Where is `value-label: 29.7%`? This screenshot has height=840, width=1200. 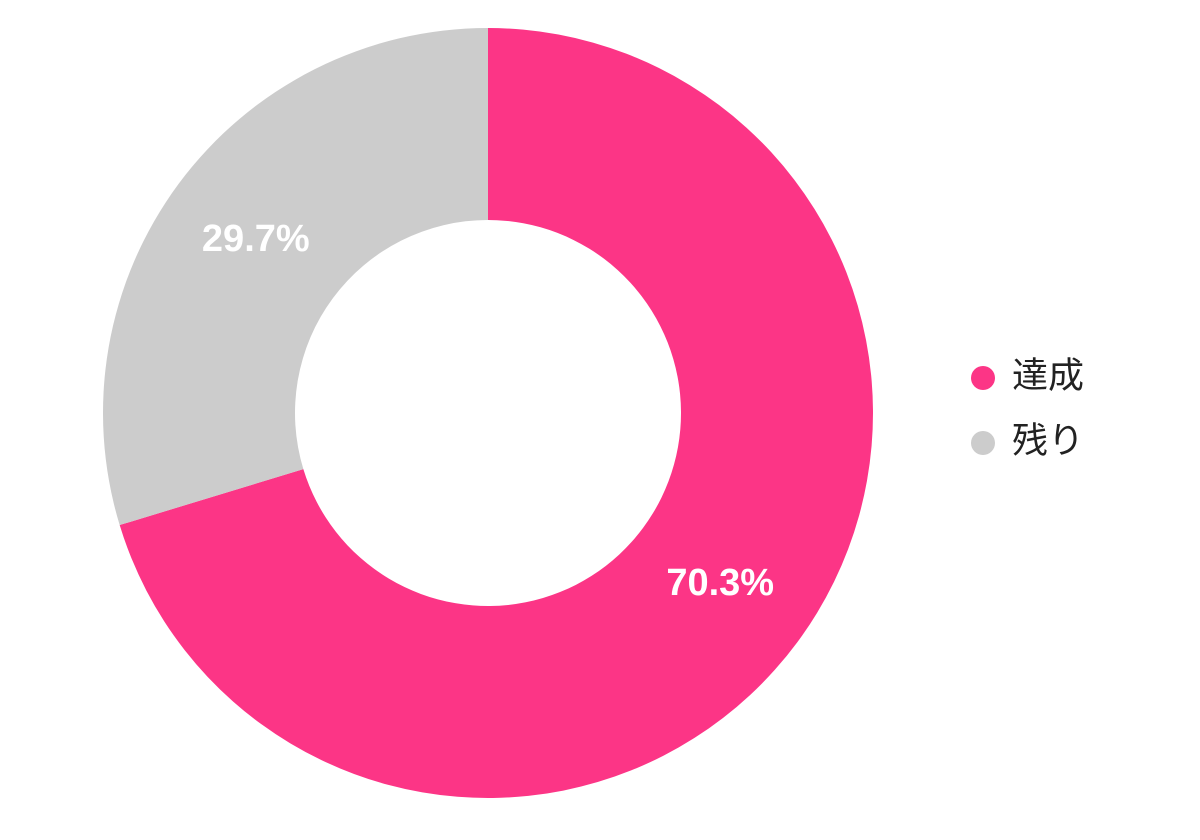
value-label: 29.7% is located at coordinates (256, 239).